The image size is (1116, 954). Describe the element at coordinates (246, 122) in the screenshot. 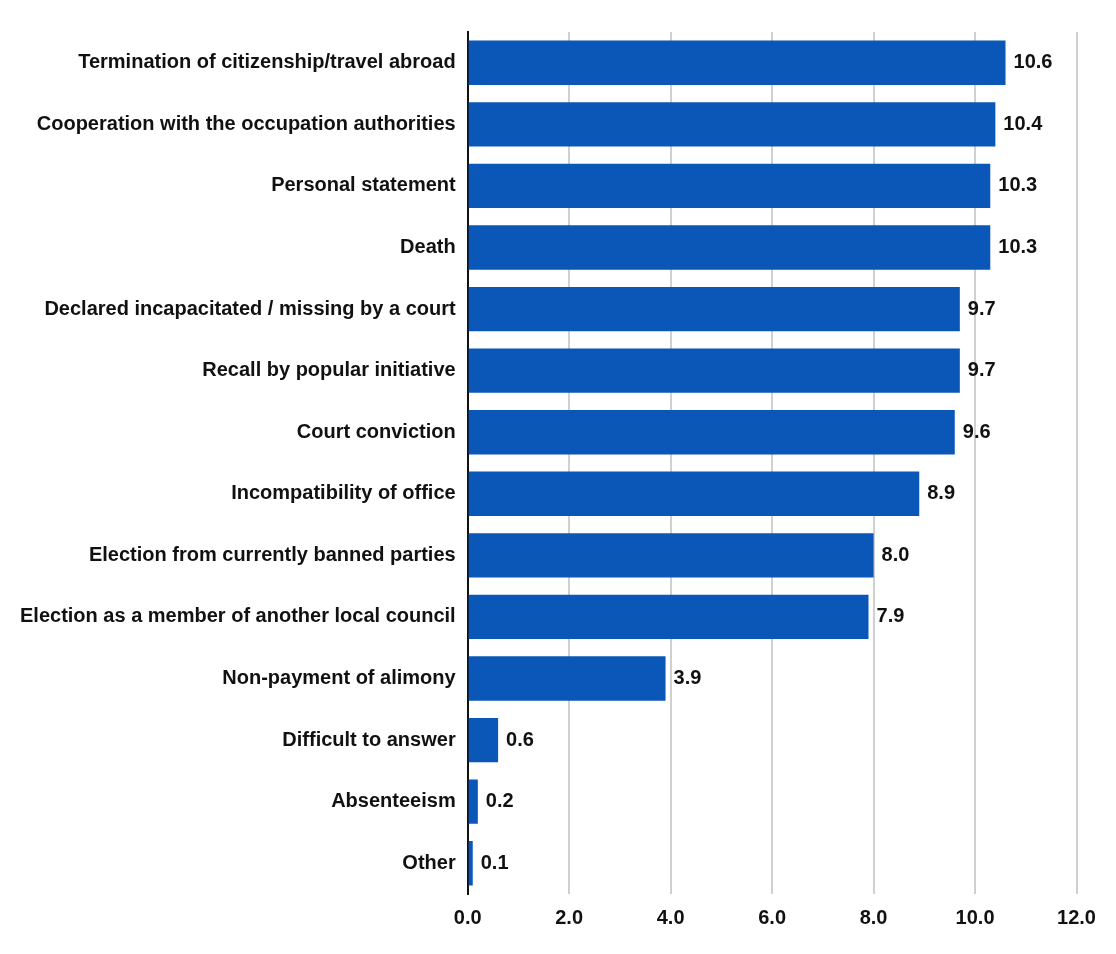

I see `y-tick-label: Cooperation with the occupation authorities` at that location.